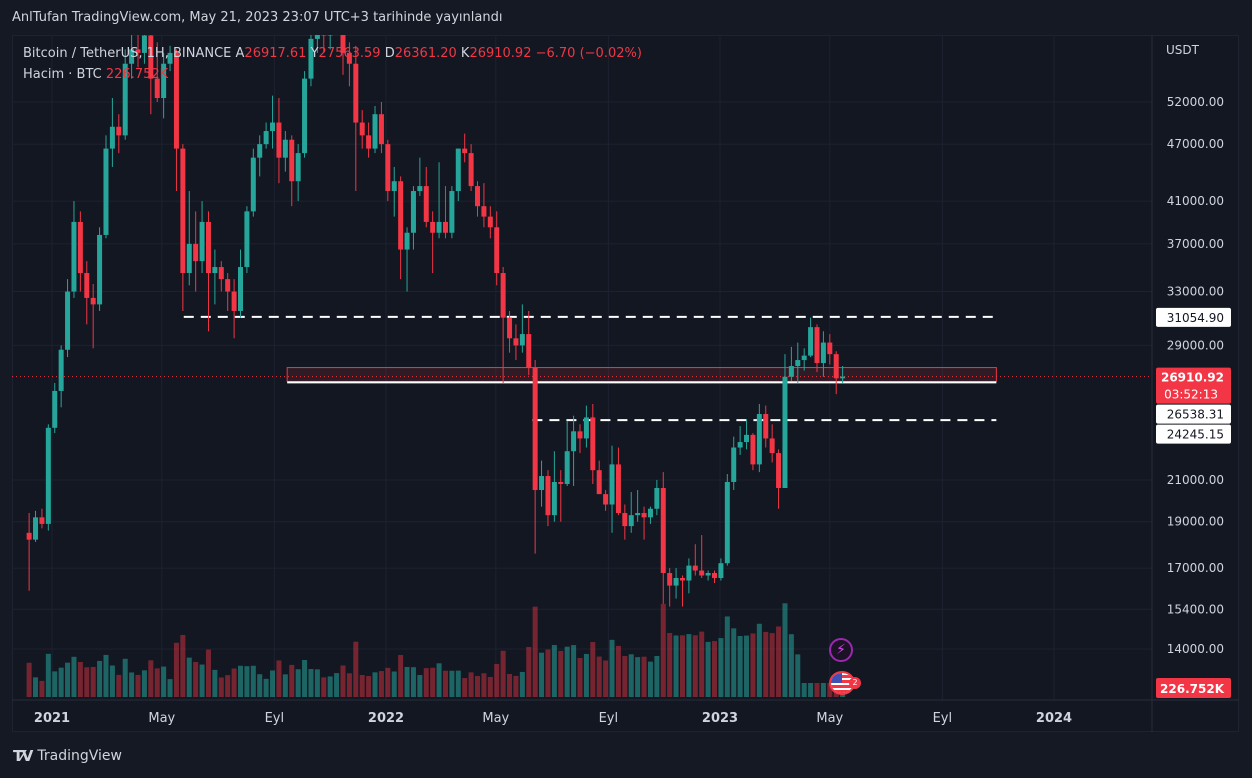 This screenshot has height=778, width=1252. What do you see at coordinates (1182, 50) in the screenshot?
I see `currency-label: USDT` at bounding box center [1182, 50].